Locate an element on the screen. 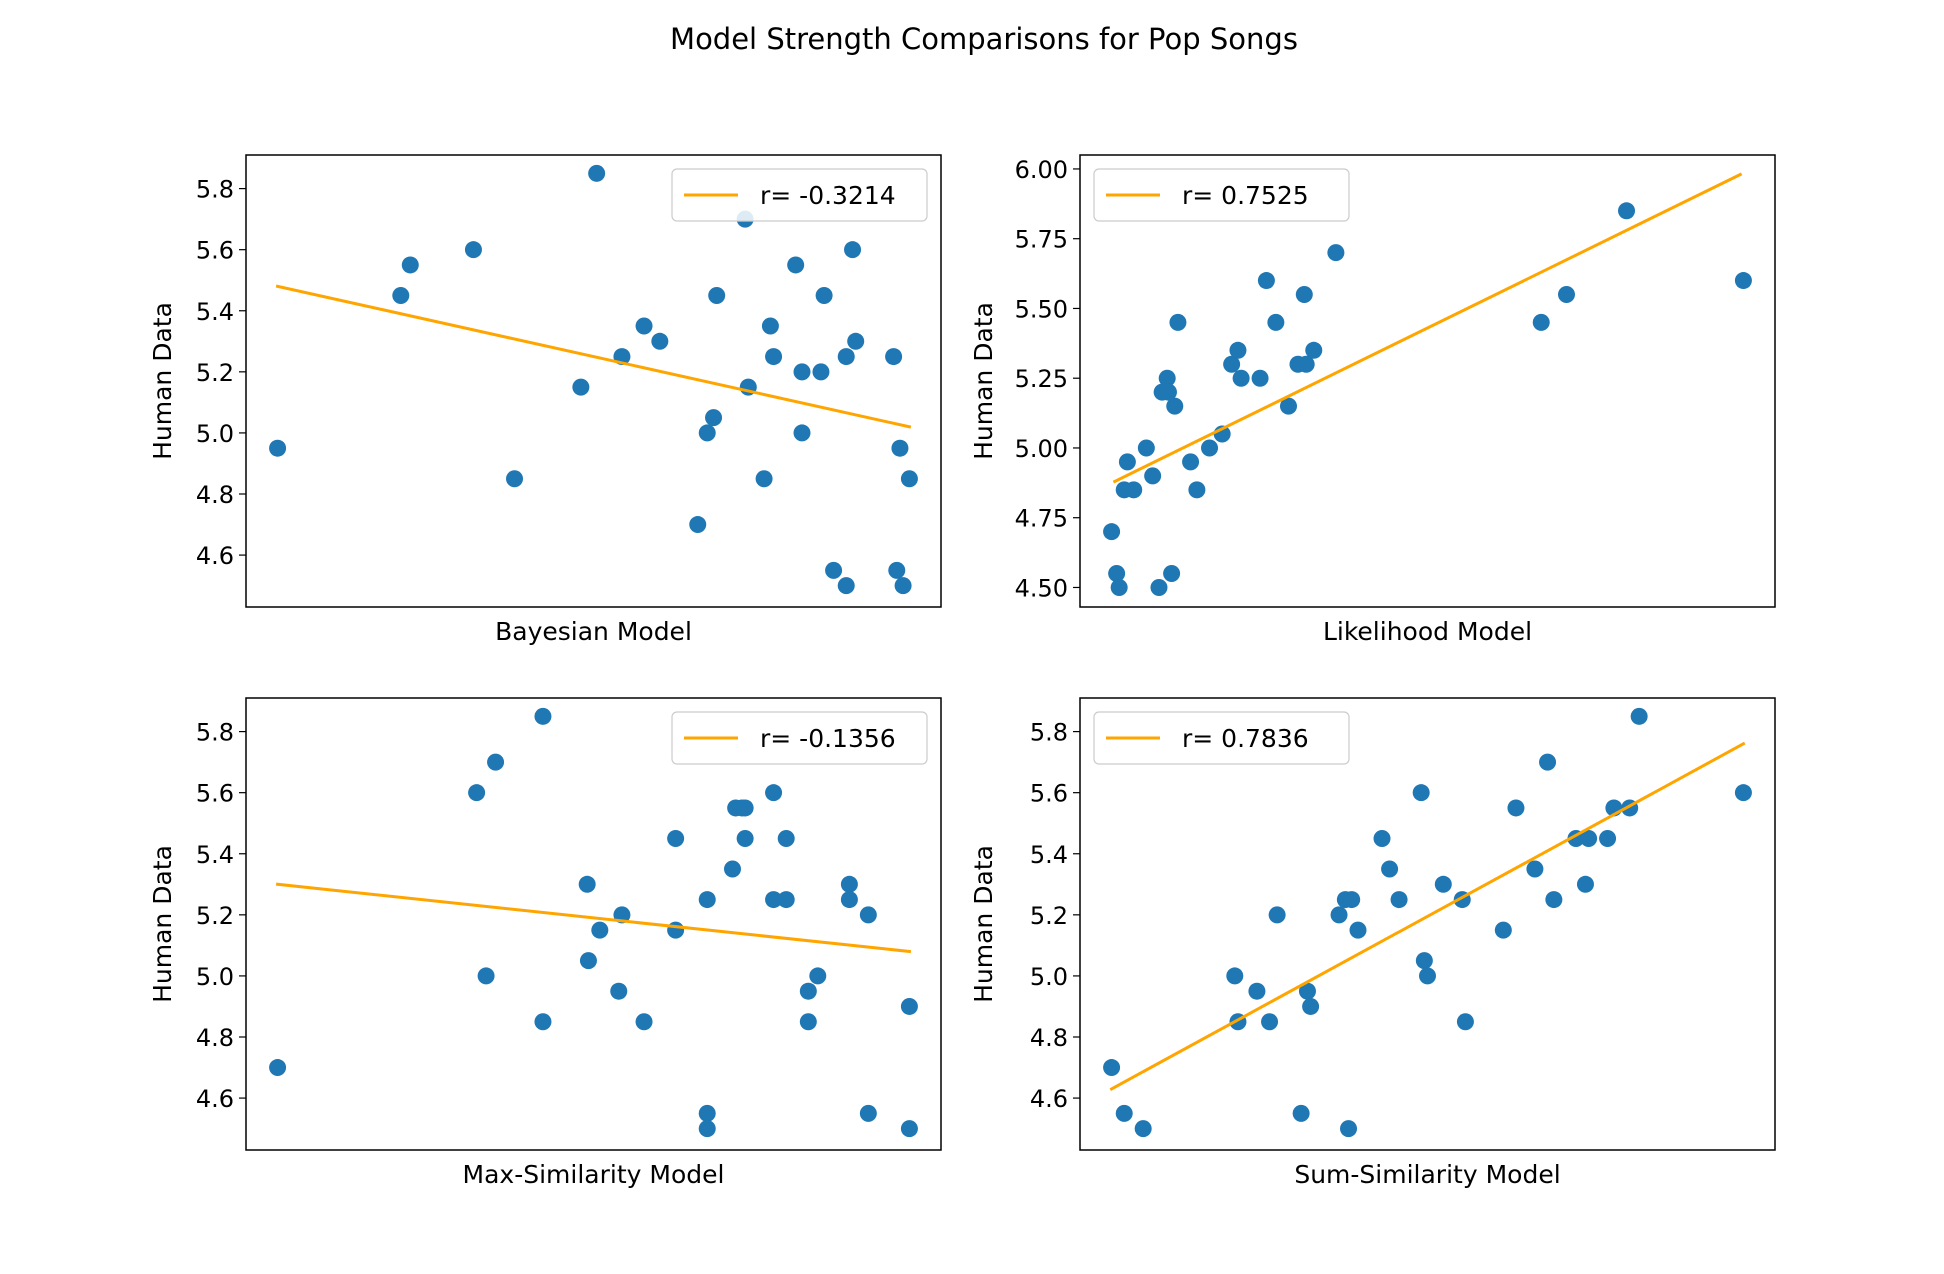 Image resolution: width=1944 pixels, height=1274 pixels. y-tick-label: 5.6 is located at coordinates (215, 794).